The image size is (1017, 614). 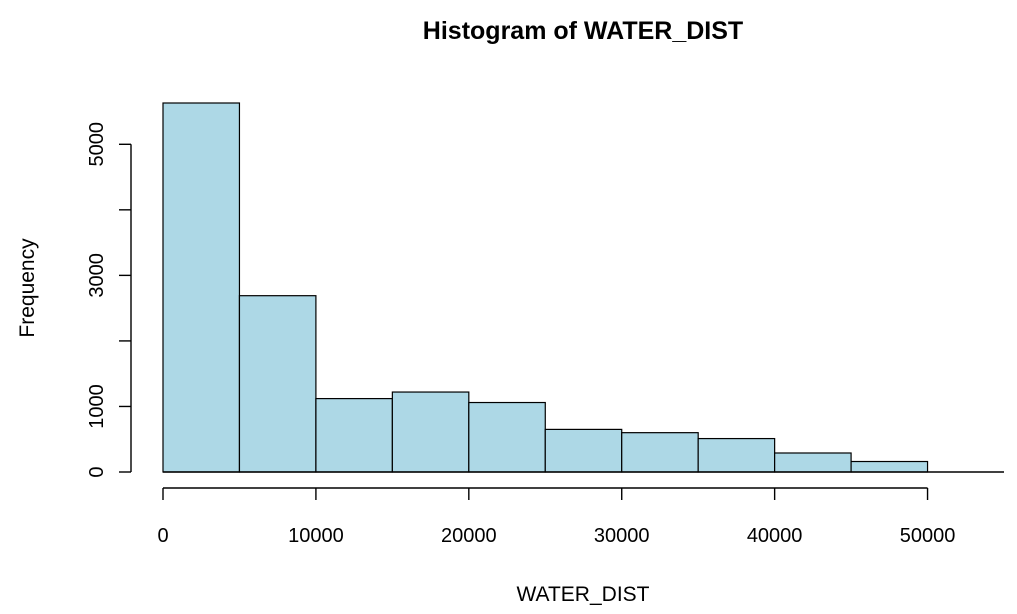 What do you see at coordinates (469, 536) in the screenshot?
I see `x-tick-label: 20000` at bounding box center [469, 536].